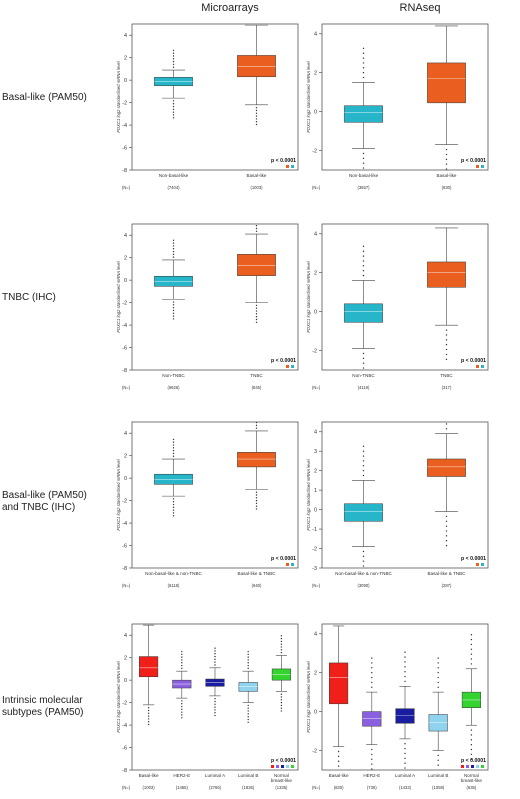 The height and width of the screenshot is (799, 520). What do you see at coordinates (182, 787) in the screenshot?
I see `x-n-label: (1465)` at bounding box center [182, 787].